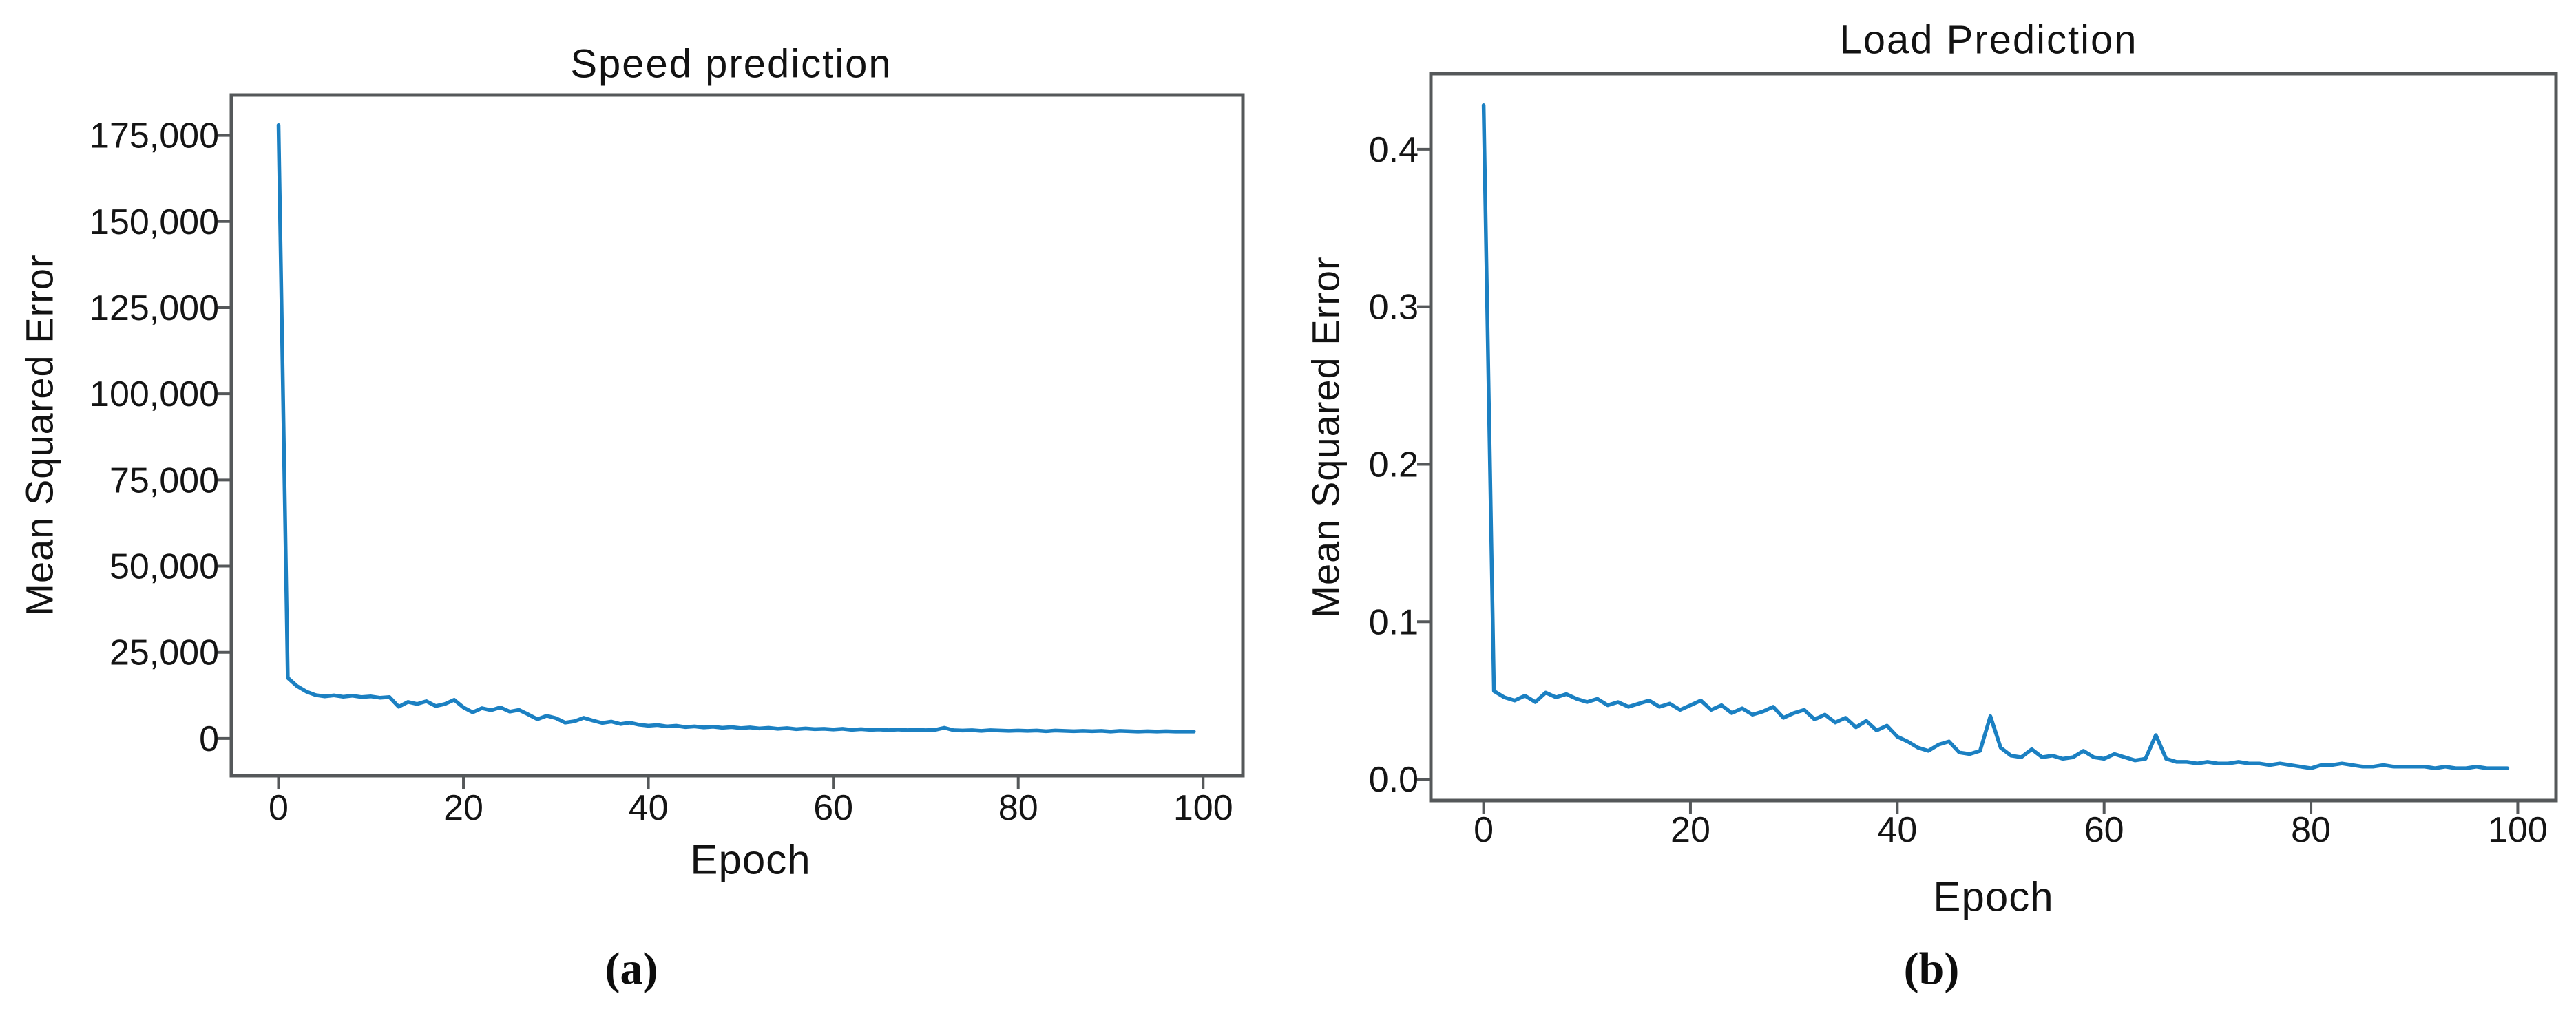 The height and width of the screenshot is (1018, 2576). Describe the element at coordinates (1325, 437) in the screenshot. I see `chart-b-y-axis-label: Mean Squared Error` at that location.